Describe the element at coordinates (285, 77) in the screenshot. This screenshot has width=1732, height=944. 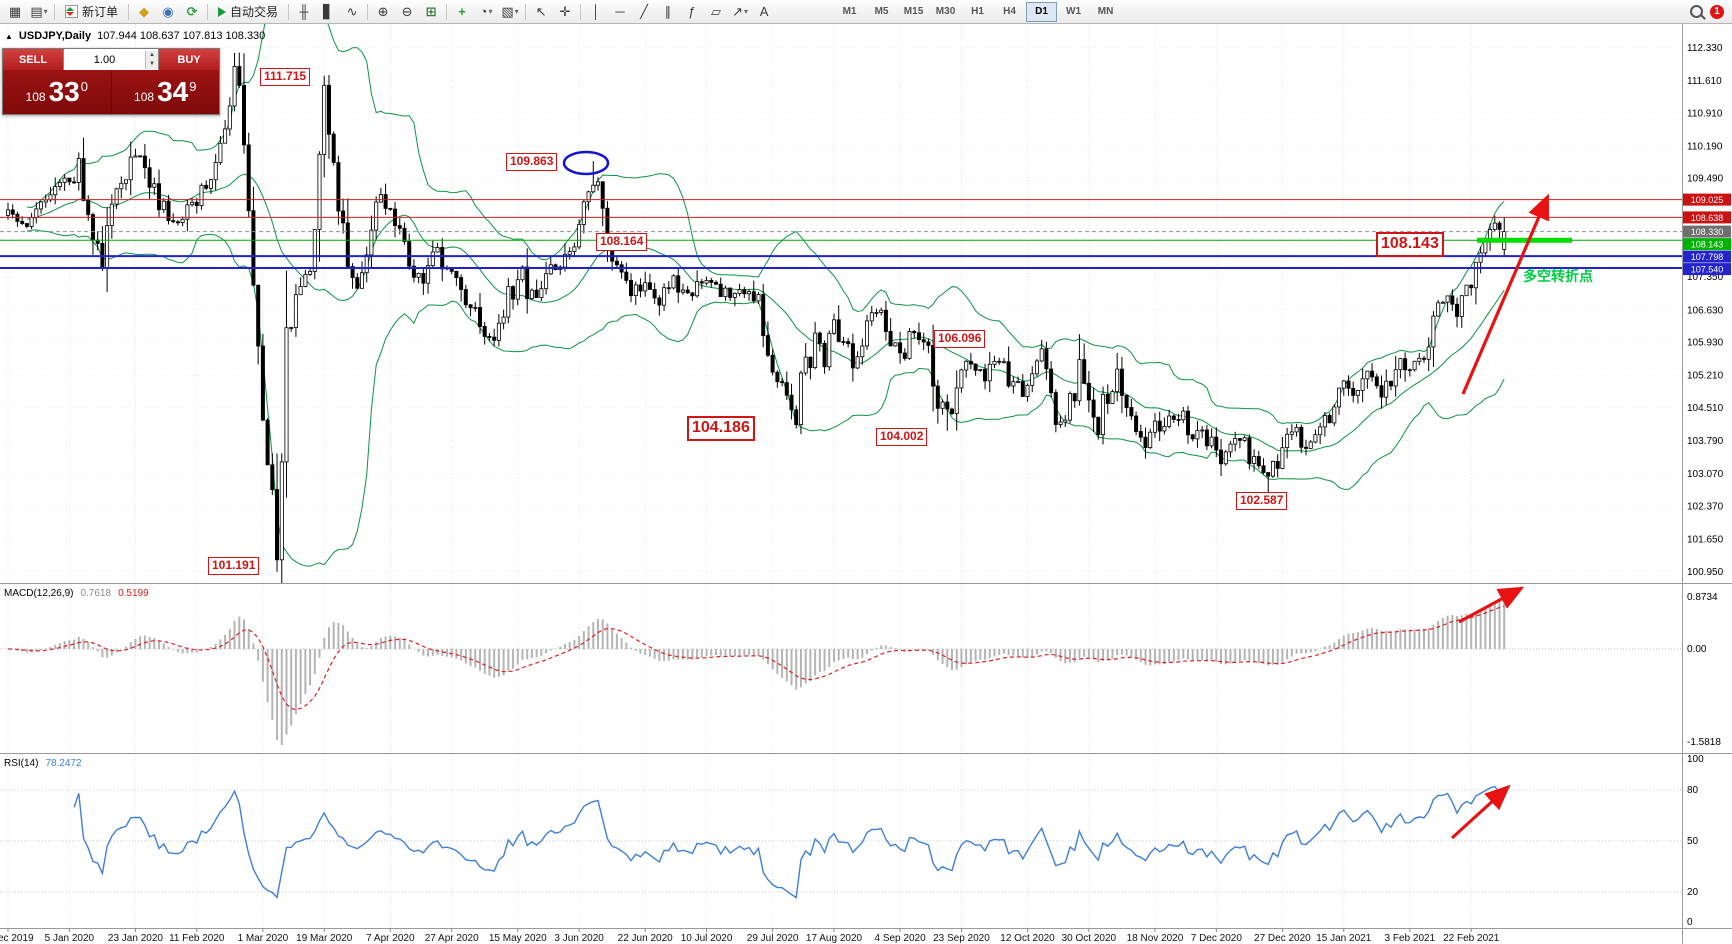
I see `price-label-annotation: 111.715` at that location.